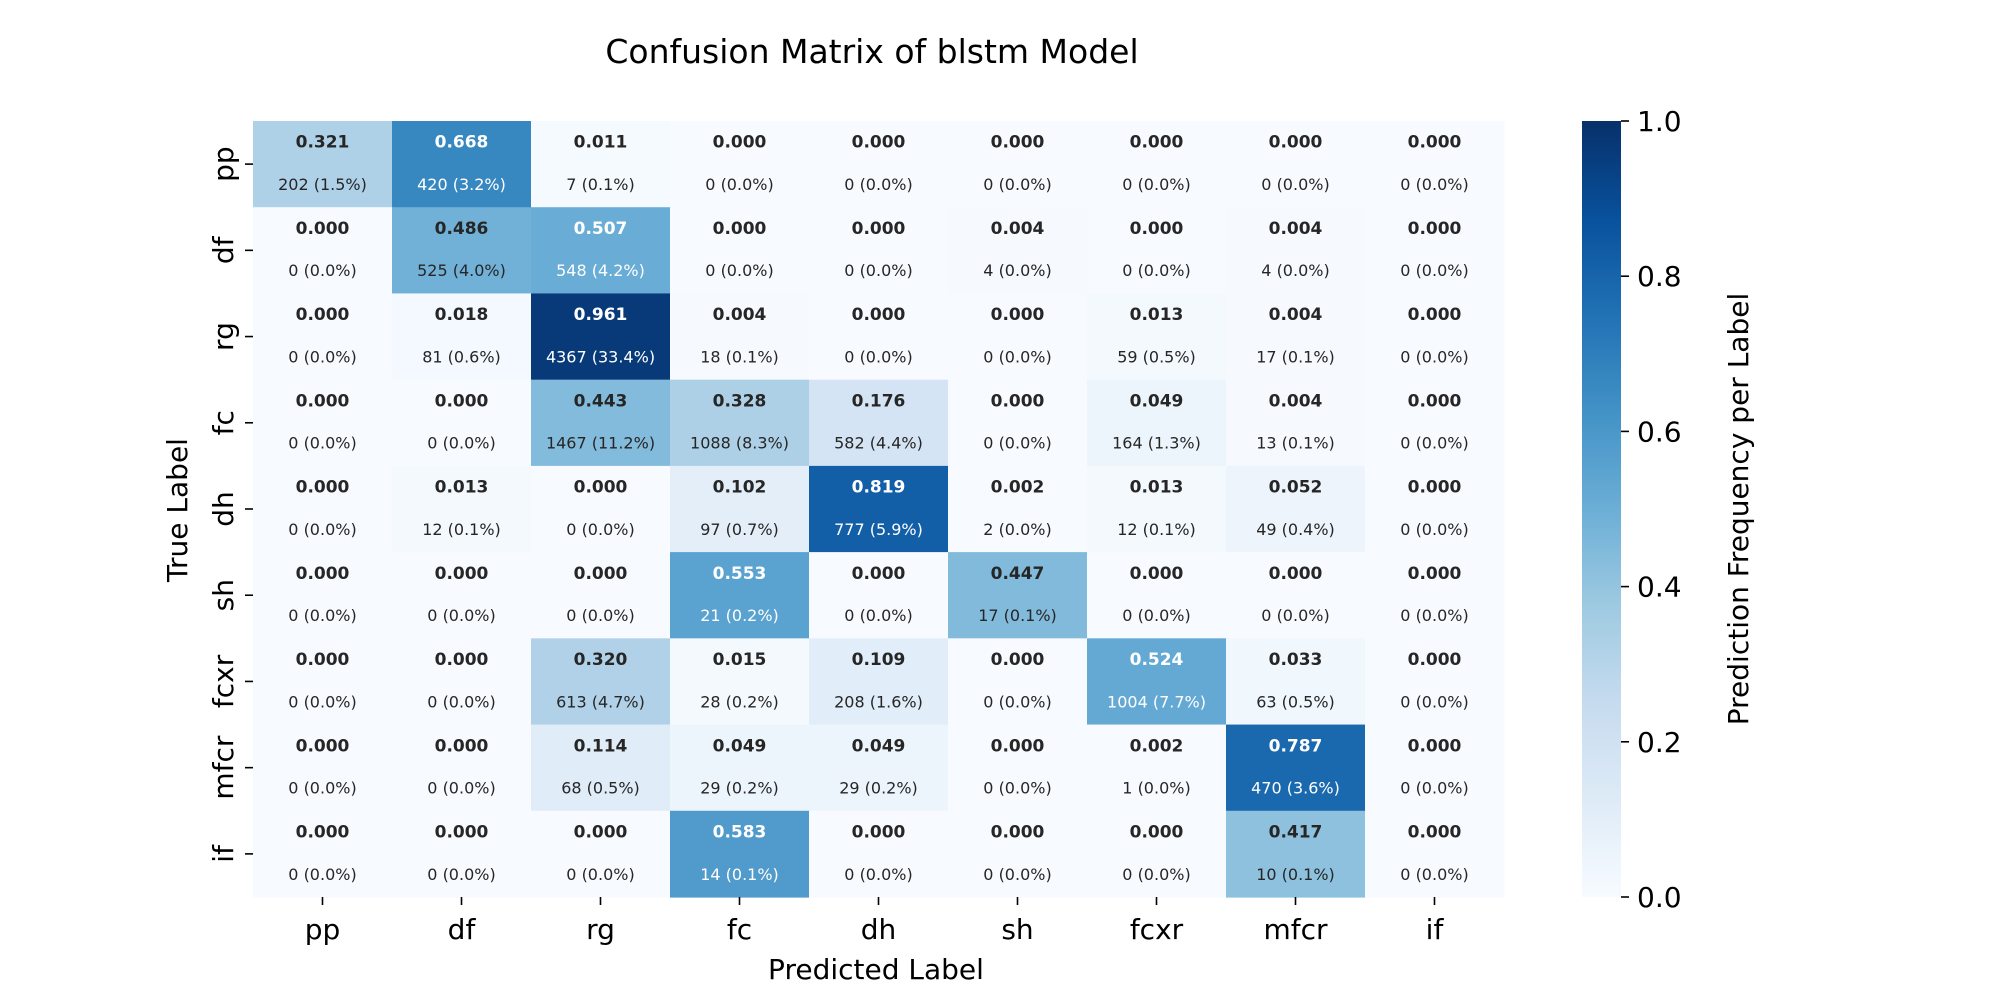 This screenshot has width=2000, height=1000. Describe the element at coordinates (1296, 488) in the screenshot. I see `cell-value-label: 0.052` at that location.